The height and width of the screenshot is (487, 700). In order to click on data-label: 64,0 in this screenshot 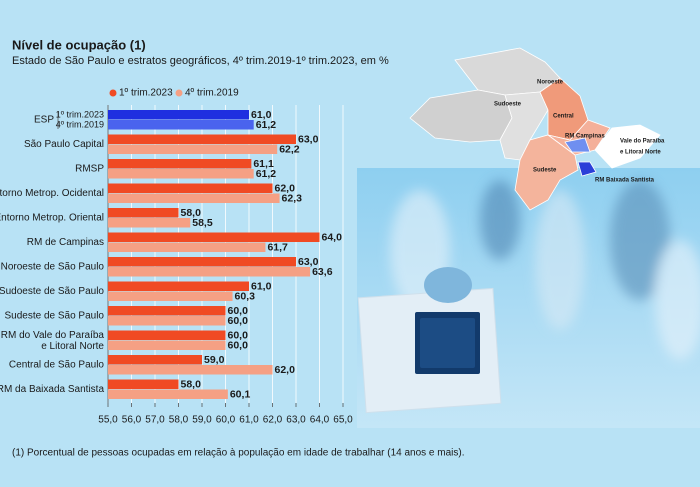, I will do `click(332, 237)`.